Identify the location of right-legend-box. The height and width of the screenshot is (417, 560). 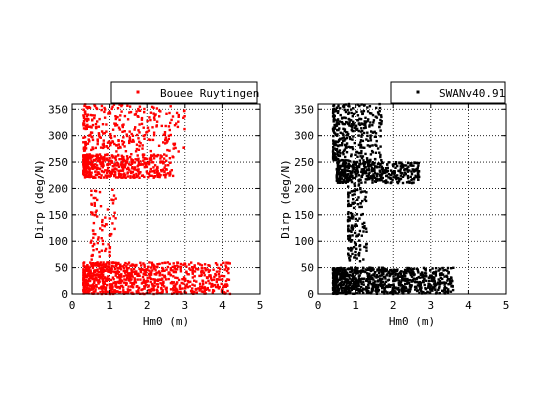
(448, 92).